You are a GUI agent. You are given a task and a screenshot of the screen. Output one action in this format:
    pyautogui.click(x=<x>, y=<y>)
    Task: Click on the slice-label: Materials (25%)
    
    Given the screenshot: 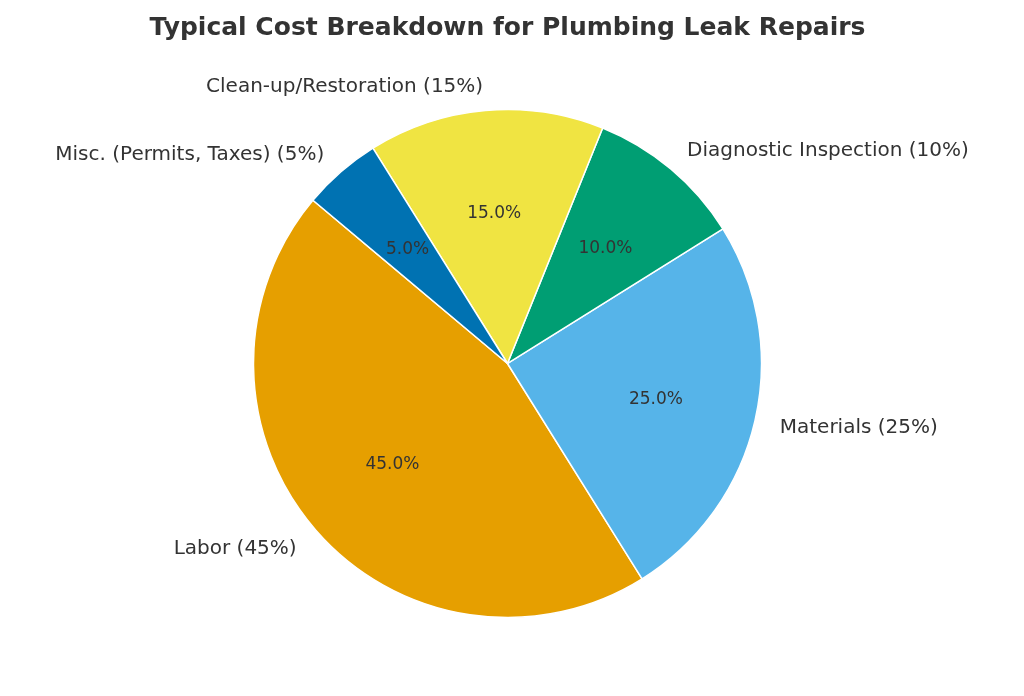 What is the action you would take?
    pyautogui.click(x=858, y=426)
    